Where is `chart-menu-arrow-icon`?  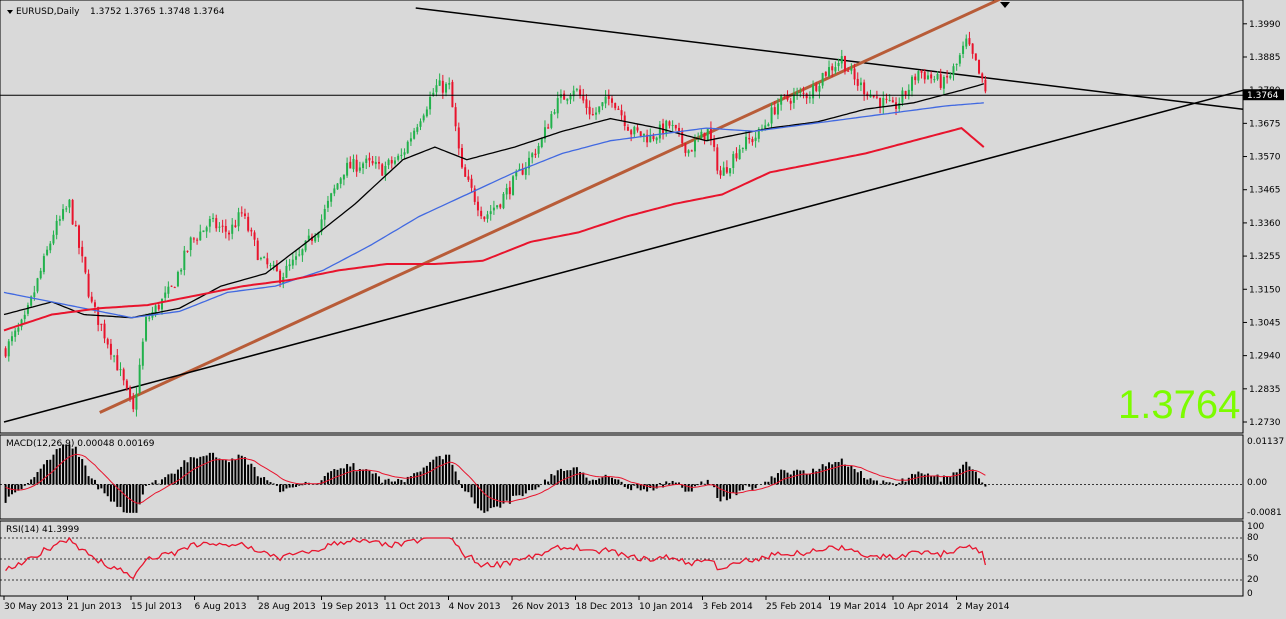 chart-menu-arrow-icon is located at coordinates (10, 12).